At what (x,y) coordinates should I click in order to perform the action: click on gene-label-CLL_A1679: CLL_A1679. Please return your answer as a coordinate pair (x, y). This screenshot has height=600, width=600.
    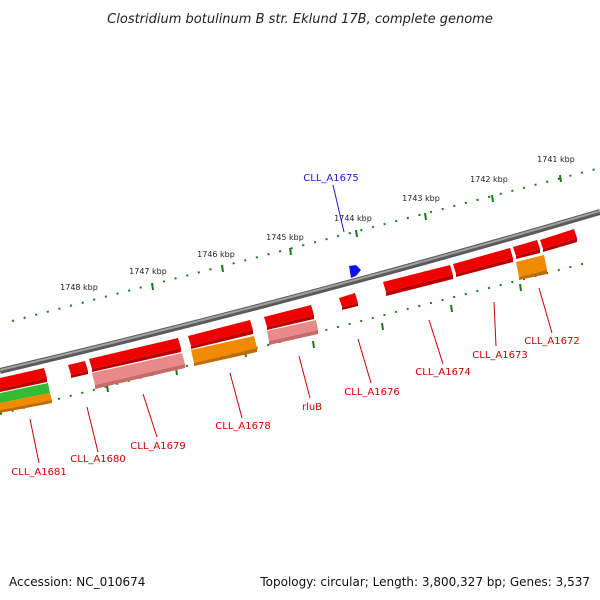
    Looking at the image, I should click on (157, 446).